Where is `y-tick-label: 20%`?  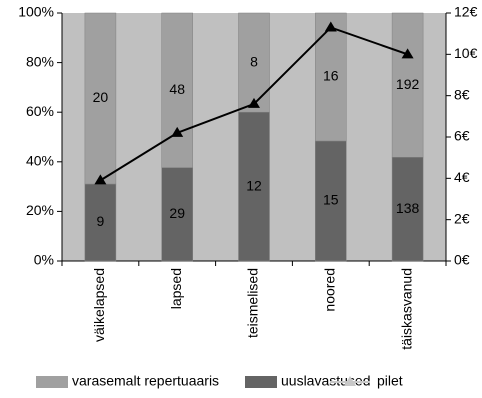
y-tick-label: 20% is located at coordinates (40, 210).